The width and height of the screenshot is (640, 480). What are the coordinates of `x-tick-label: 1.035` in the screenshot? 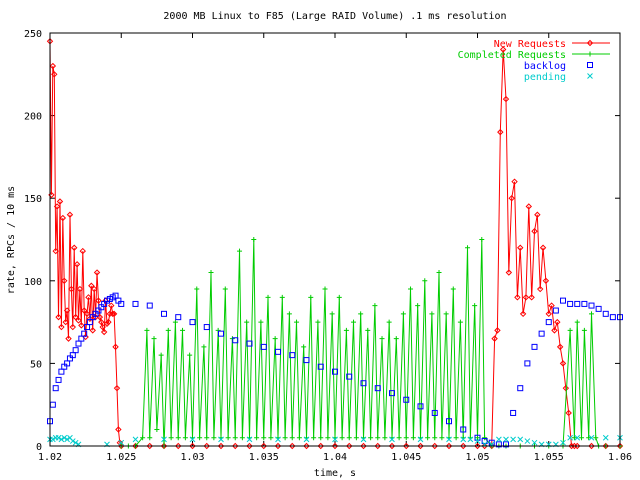 It's located at (264, 457).